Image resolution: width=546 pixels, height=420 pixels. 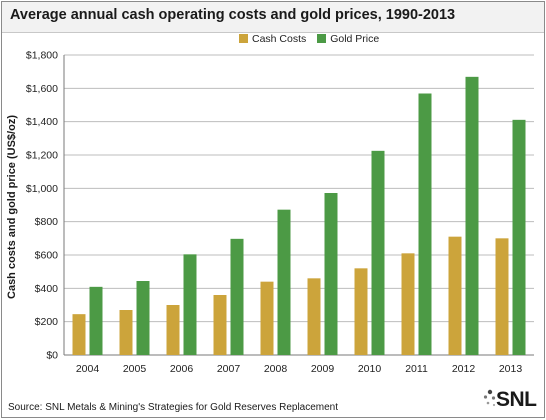 I want to click on legend: Cash Costs Gold Price, so click(x=313, y=40).